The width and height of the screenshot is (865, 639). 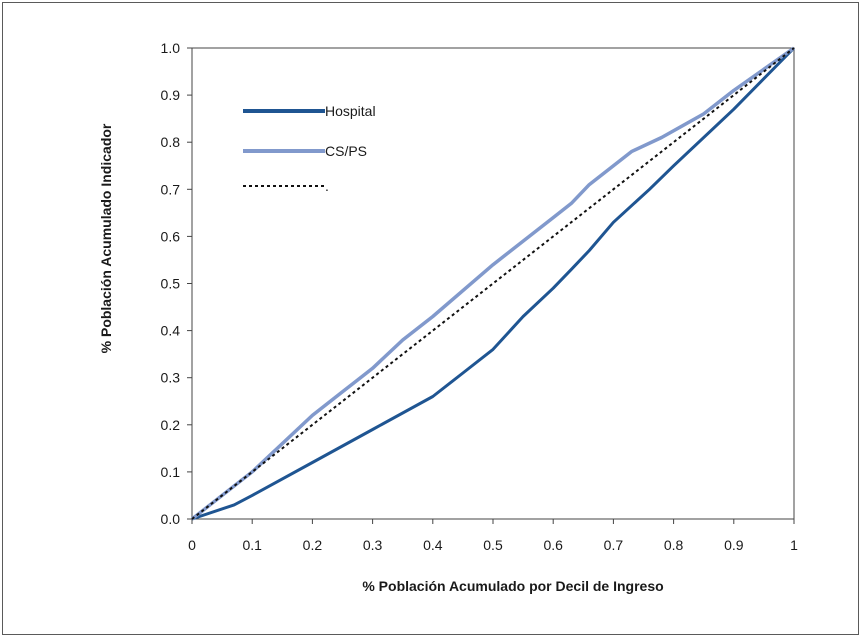 I want to click on x-tick-label: 0.2, so click(x=313, y=545).